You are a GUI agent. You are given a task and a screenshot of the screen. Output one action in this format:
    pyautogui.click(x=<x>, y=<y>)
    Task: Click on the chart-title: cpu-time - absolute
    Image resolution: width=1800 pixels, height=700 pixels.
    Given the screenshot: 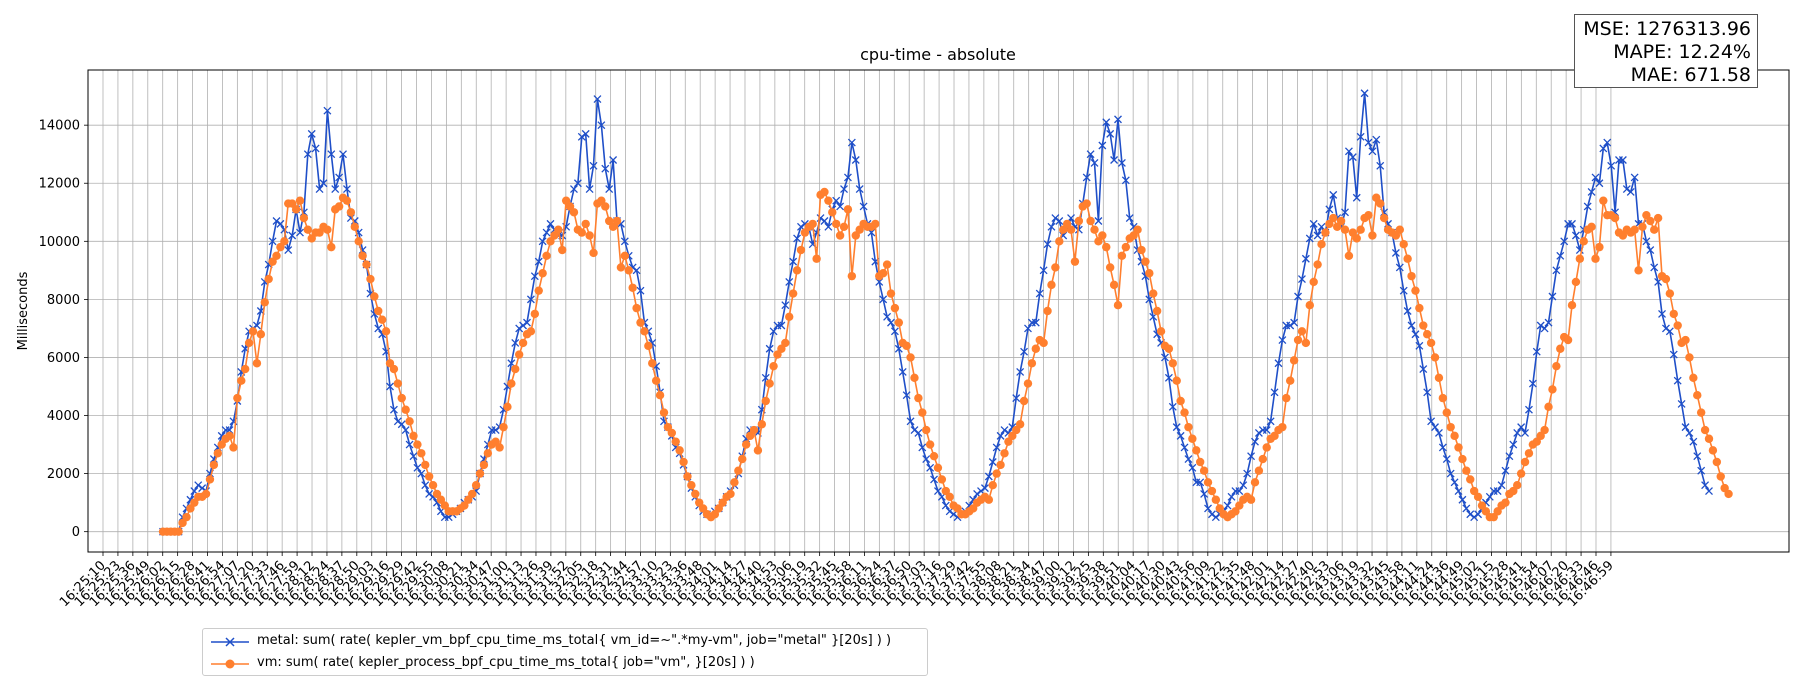 What is the action you would take?
    pyautogui.click(x=938, y=54)
    